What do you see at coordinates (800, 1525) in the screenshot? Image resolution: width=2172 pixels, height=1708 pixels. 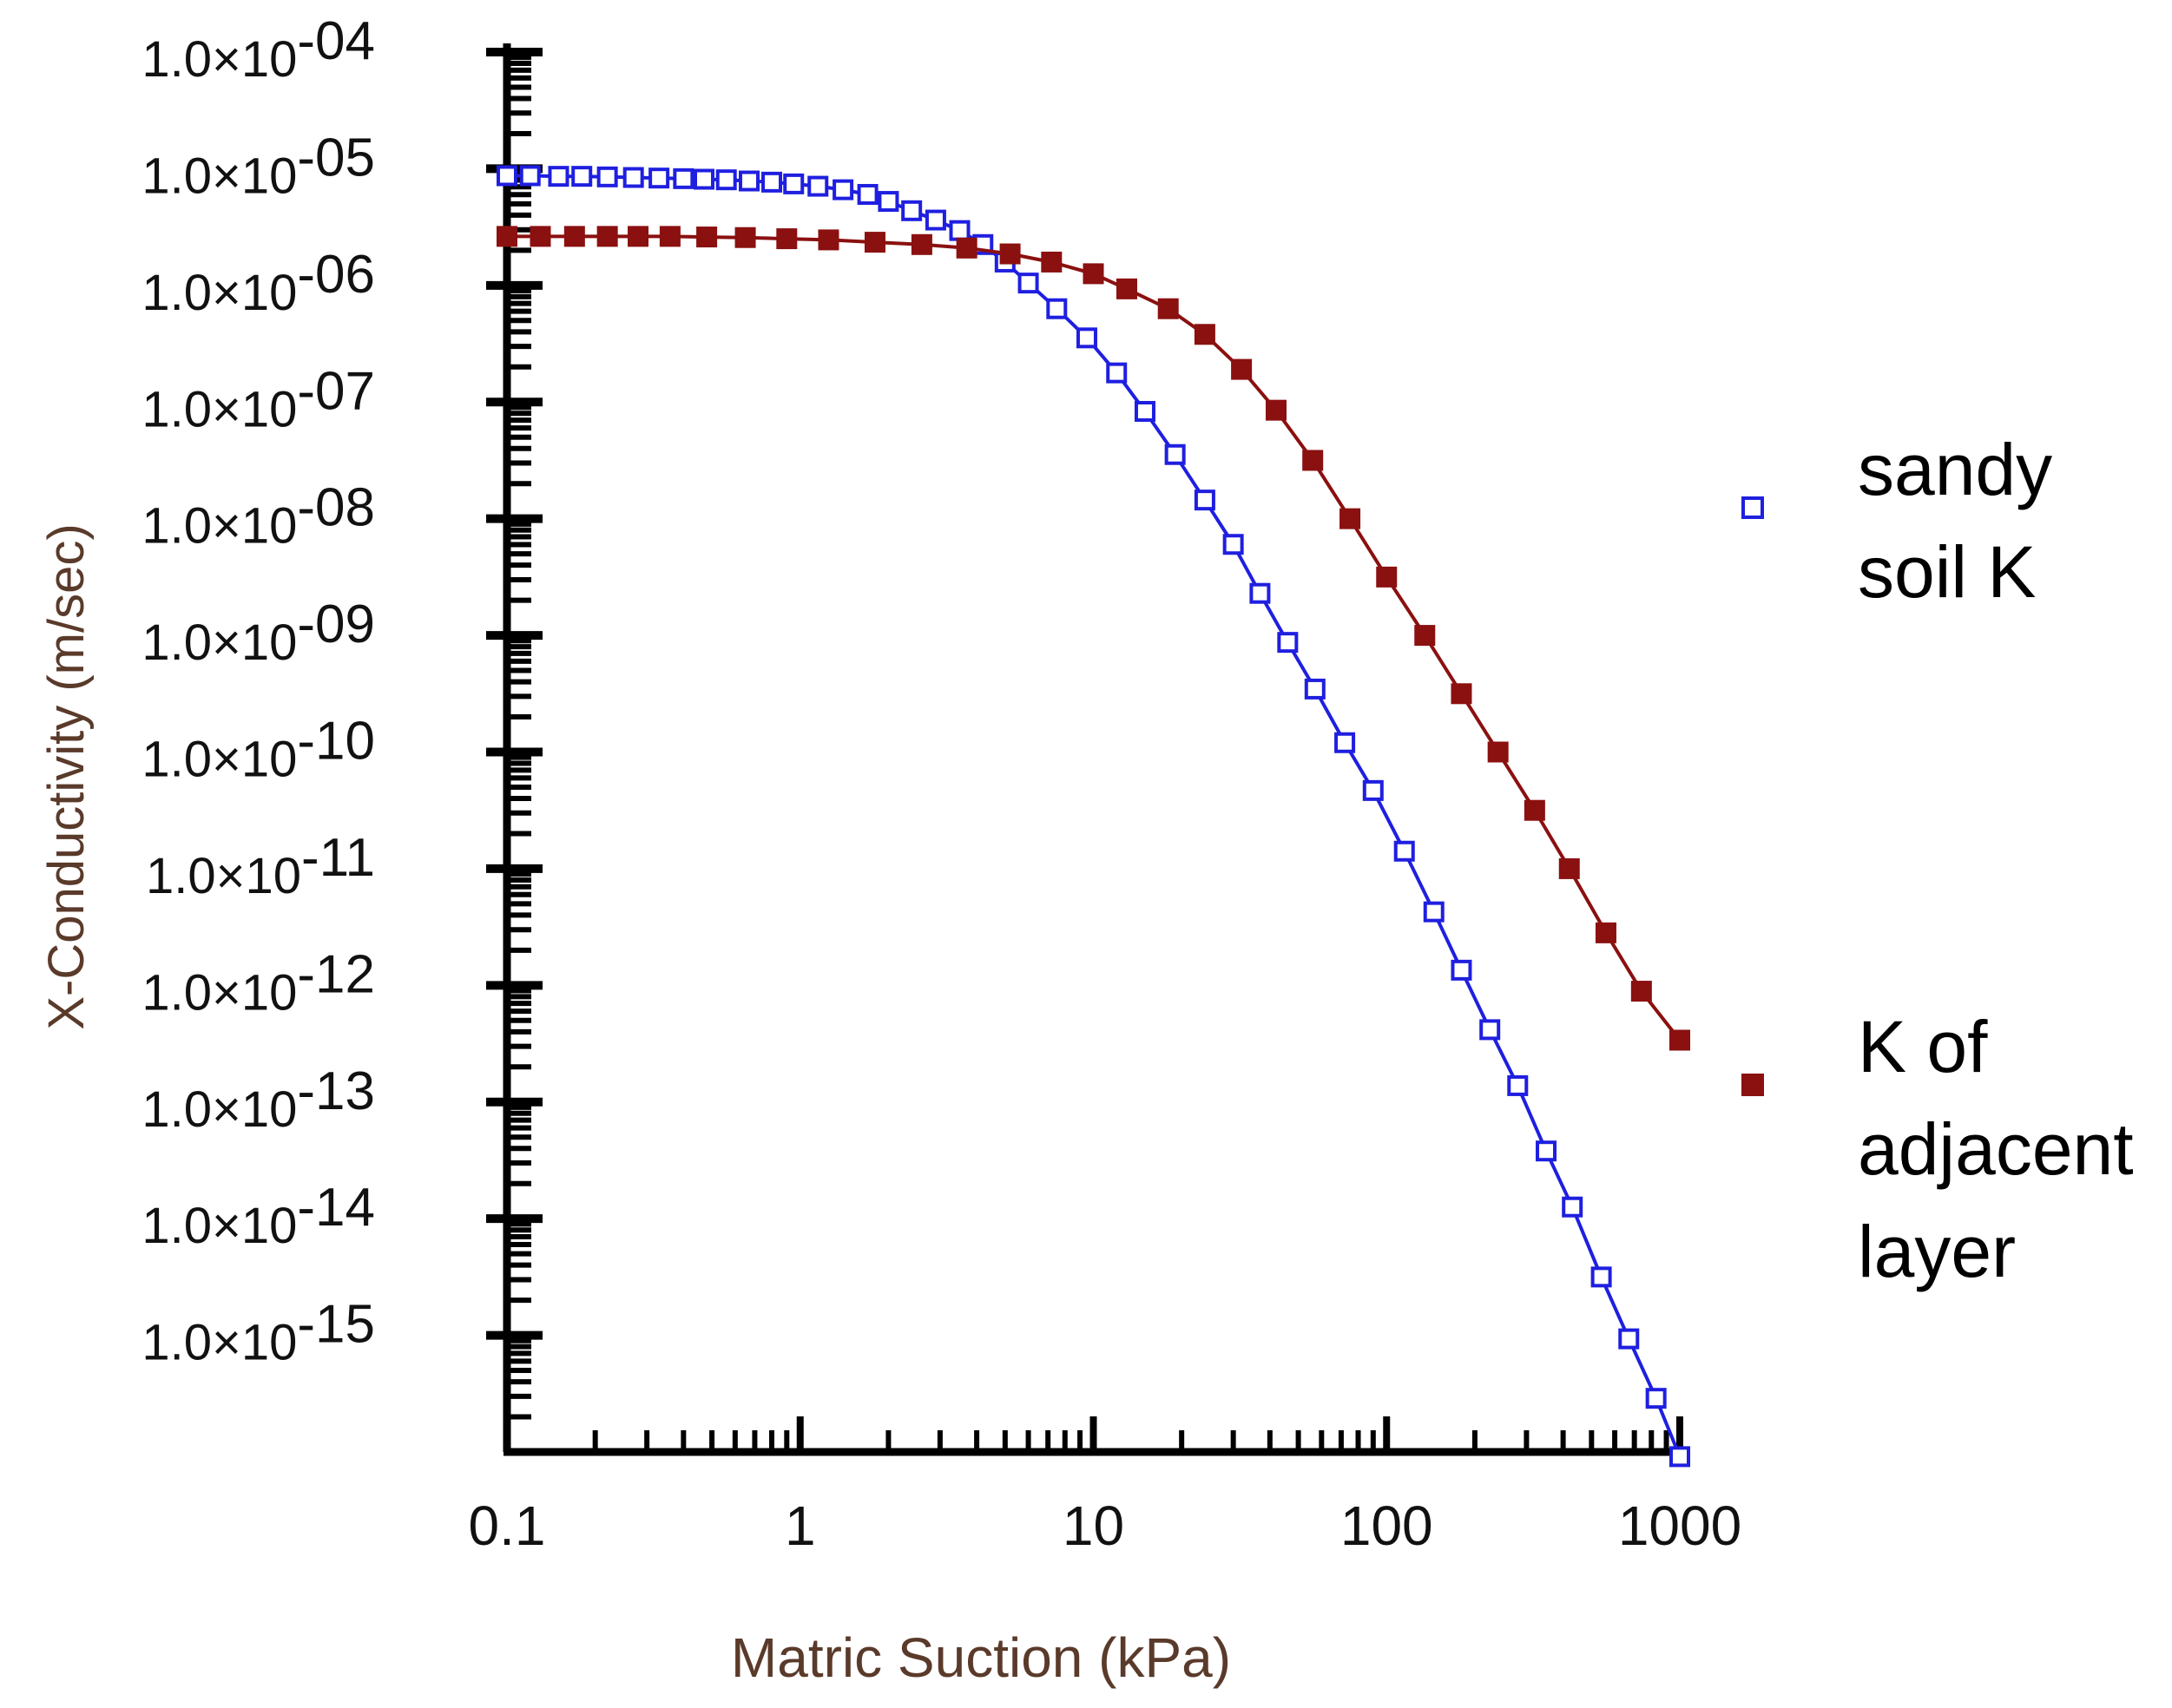 I see `x-tick-label: 1` at bounding box center [800, 1525].